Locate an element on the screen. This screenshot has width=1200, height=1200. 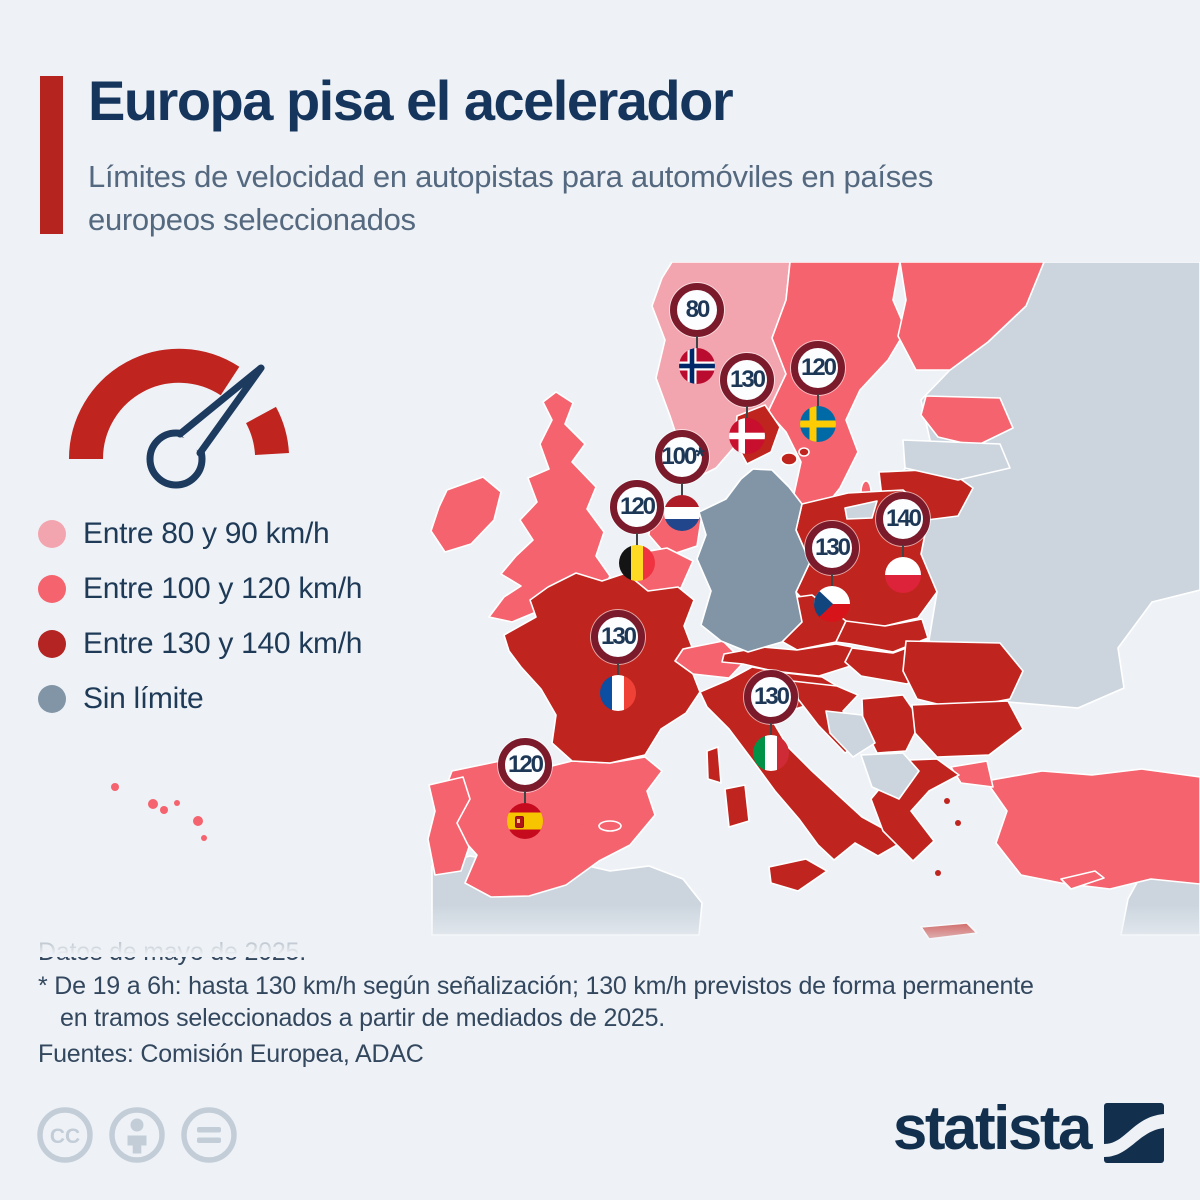
country-united-kingdom is located at coordinates (549, 507).